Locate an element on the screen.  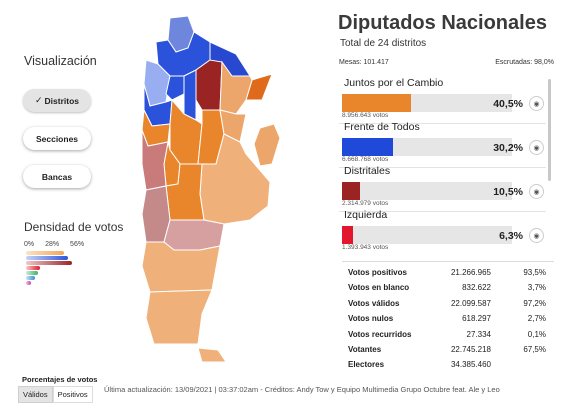
distritos-label: Distritos is located at coordinates (62, 100).